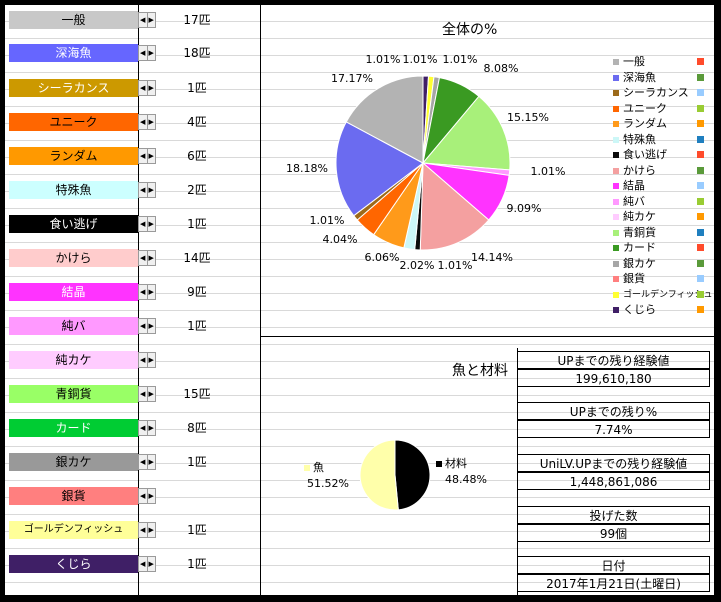  I want to click on fish-row: 結晶 ◀ ▶ 9匹, so click(133, 292).